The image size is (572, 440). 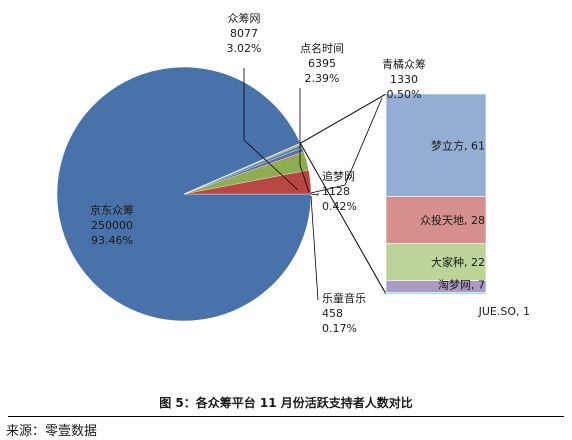 I want to click on pie-label-line: 众筹网, so click(x=244, y=18).